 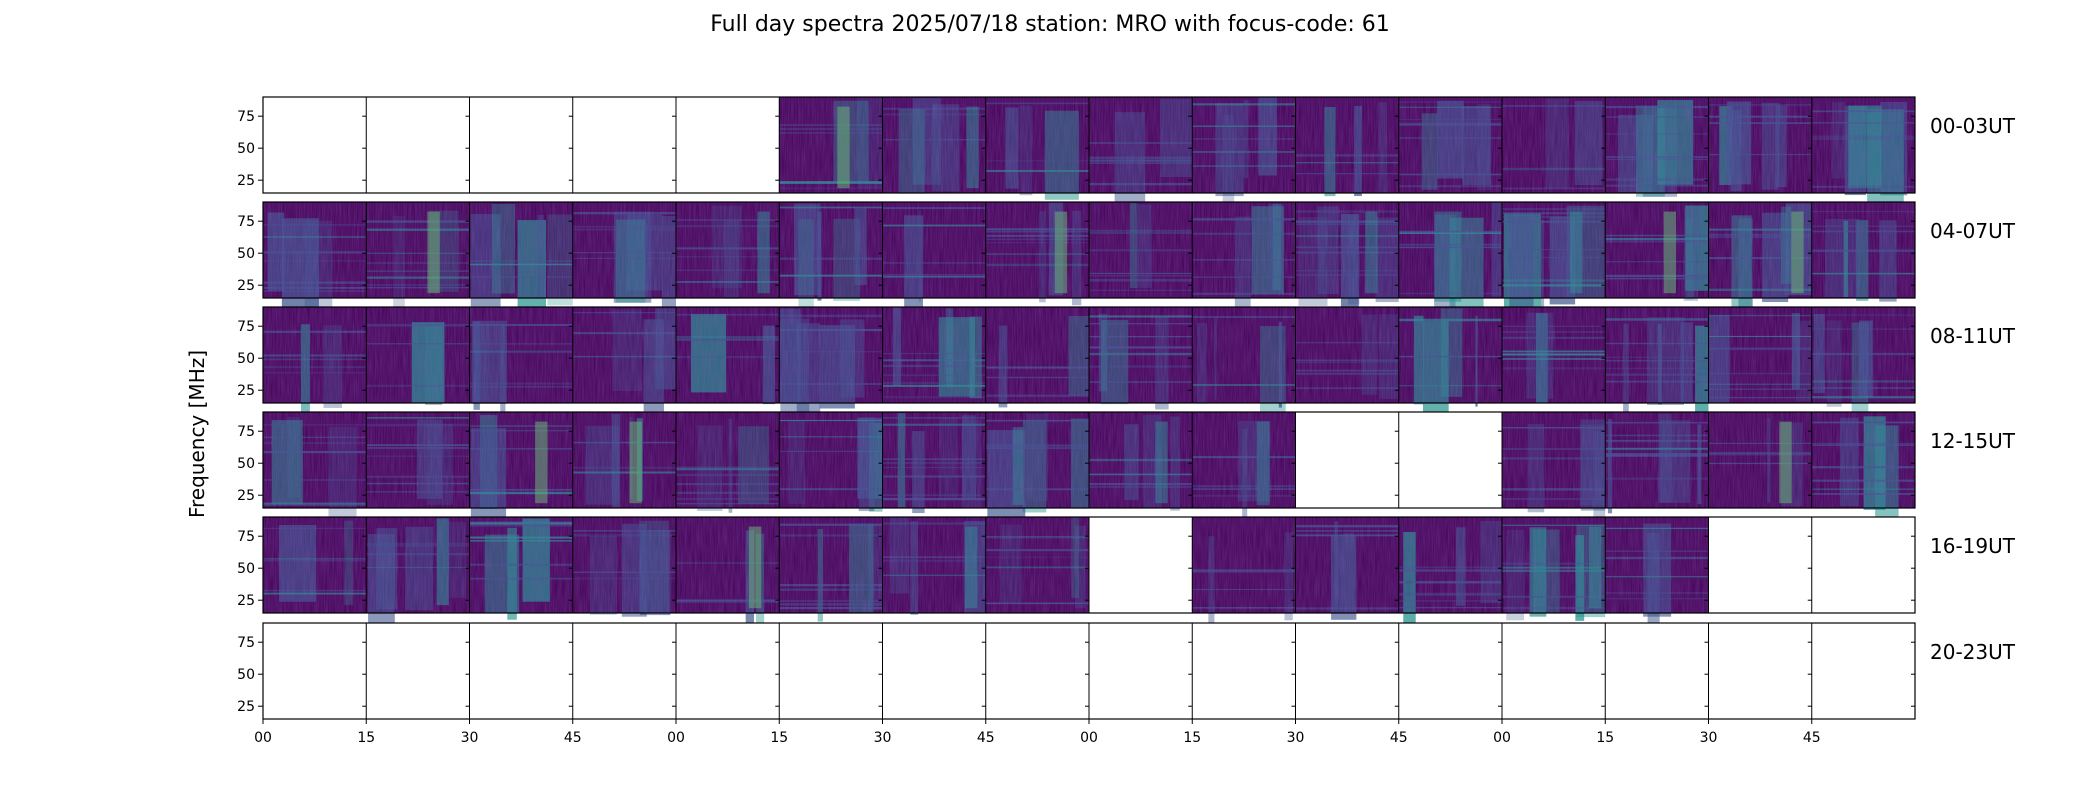 What do you see at coordinates (1973, 126) in the screenshot?
I see `row-label: 00-03UT` at bounding box center [1973, 126].